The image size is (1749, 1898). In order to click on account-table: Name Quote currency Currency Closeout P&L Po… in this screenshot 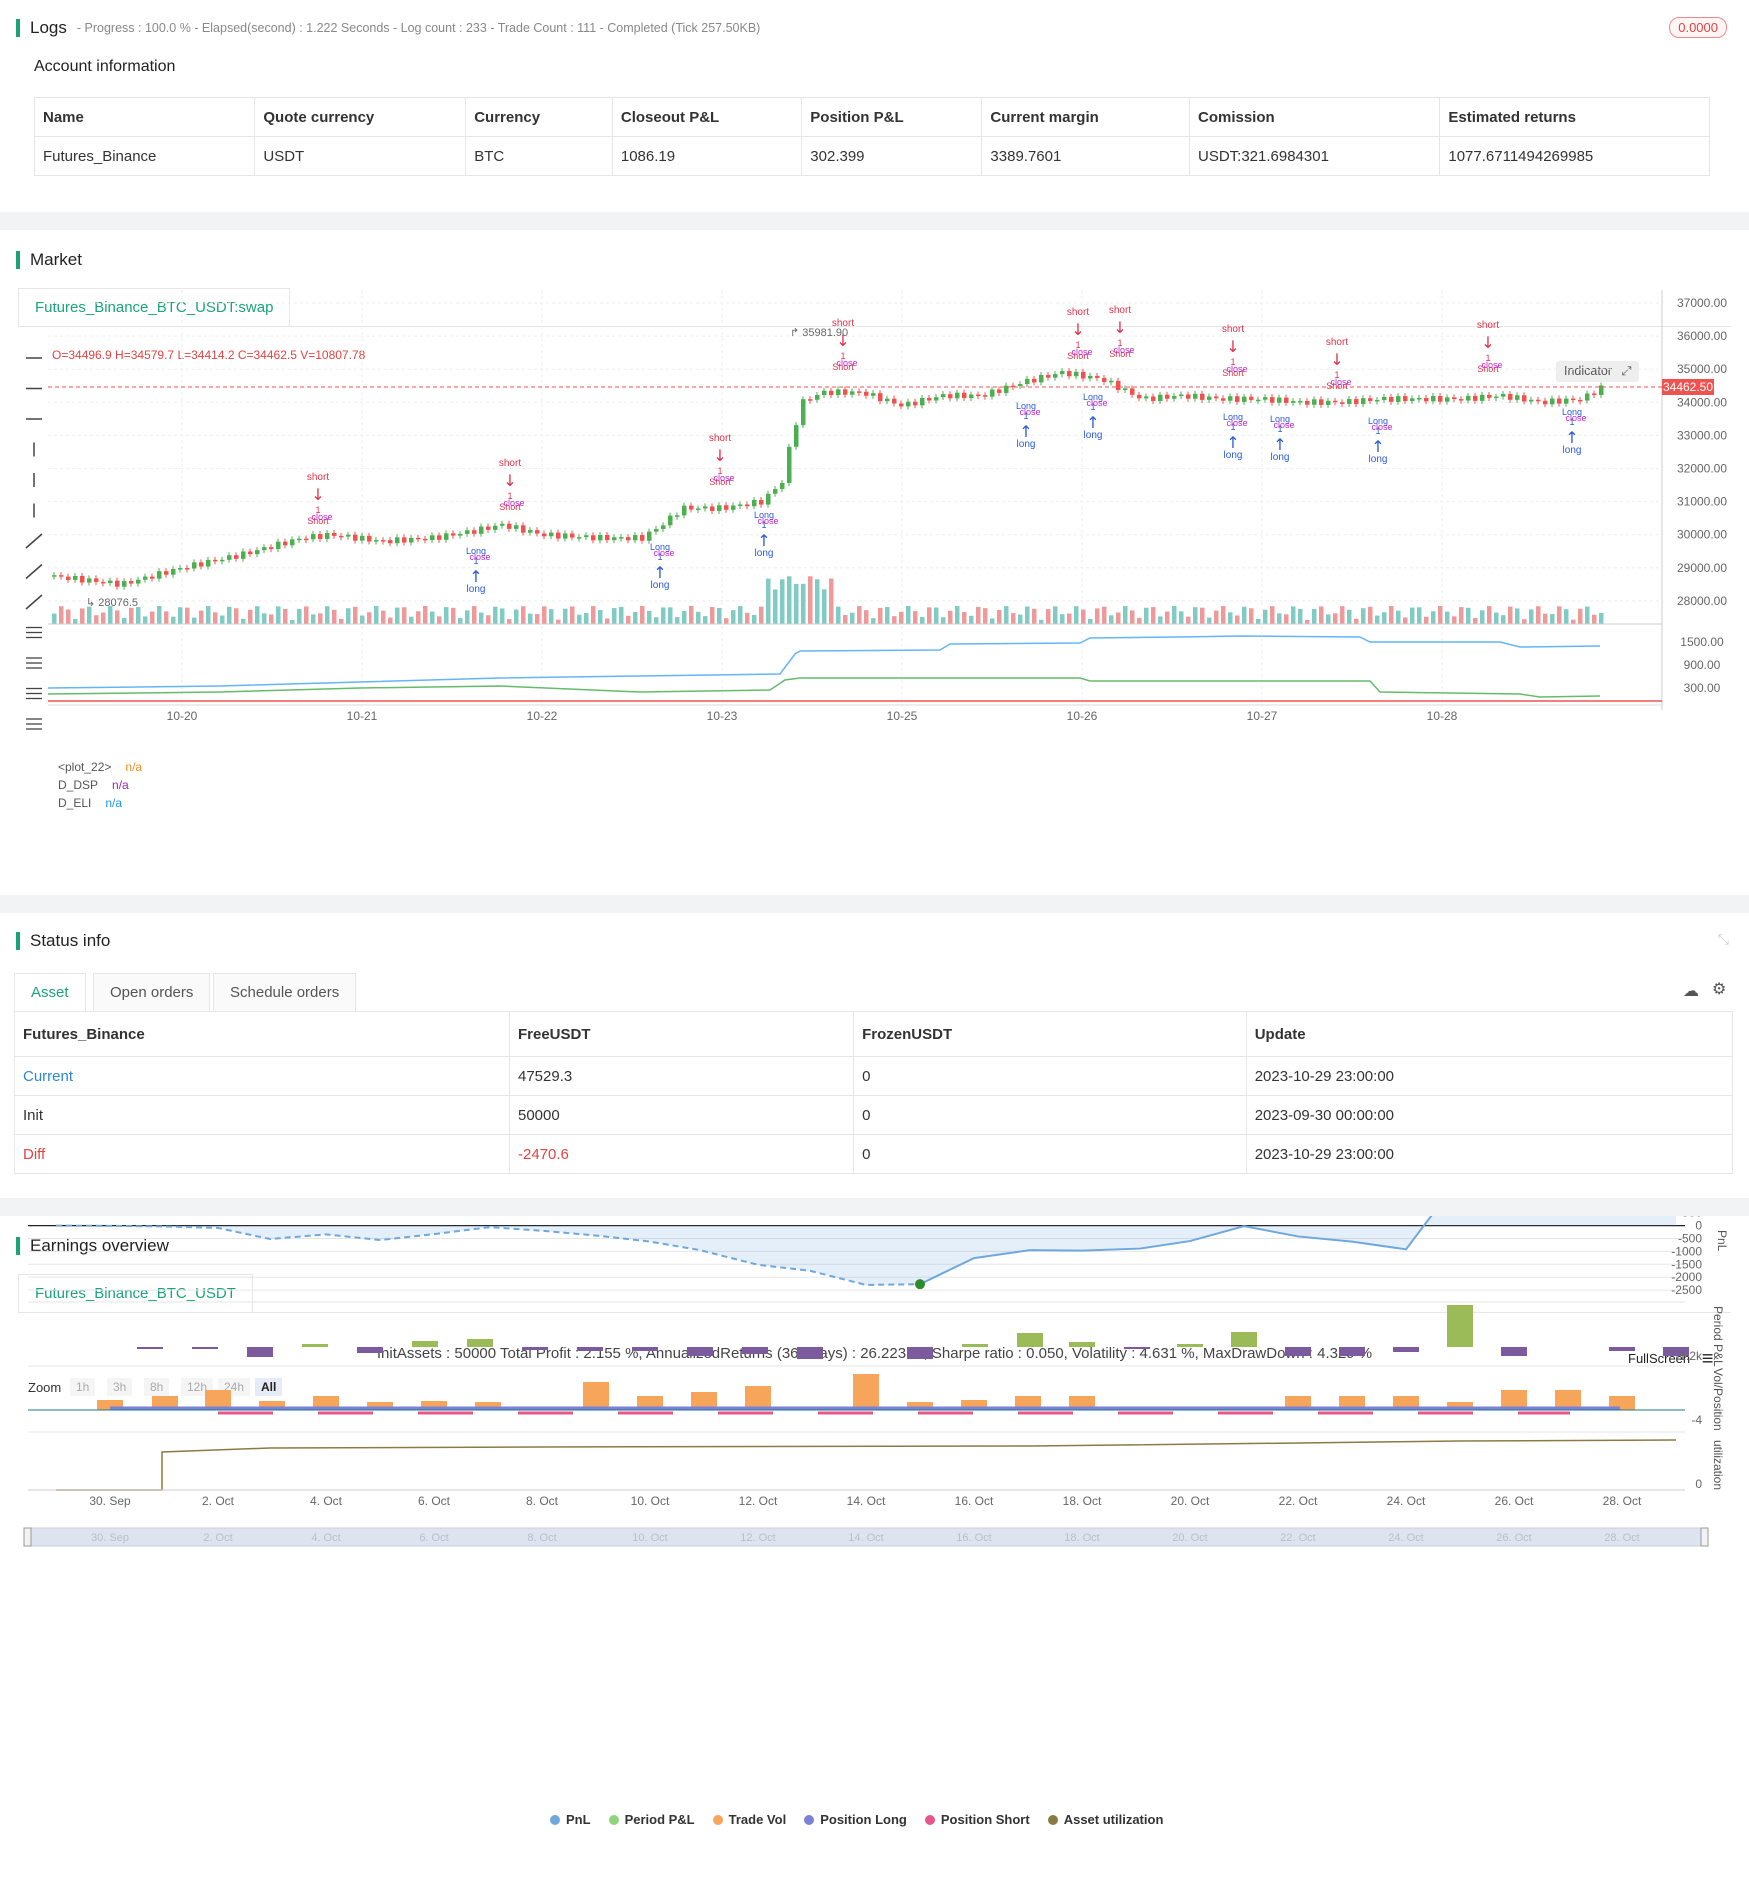, I will do `click(871, 136)`.